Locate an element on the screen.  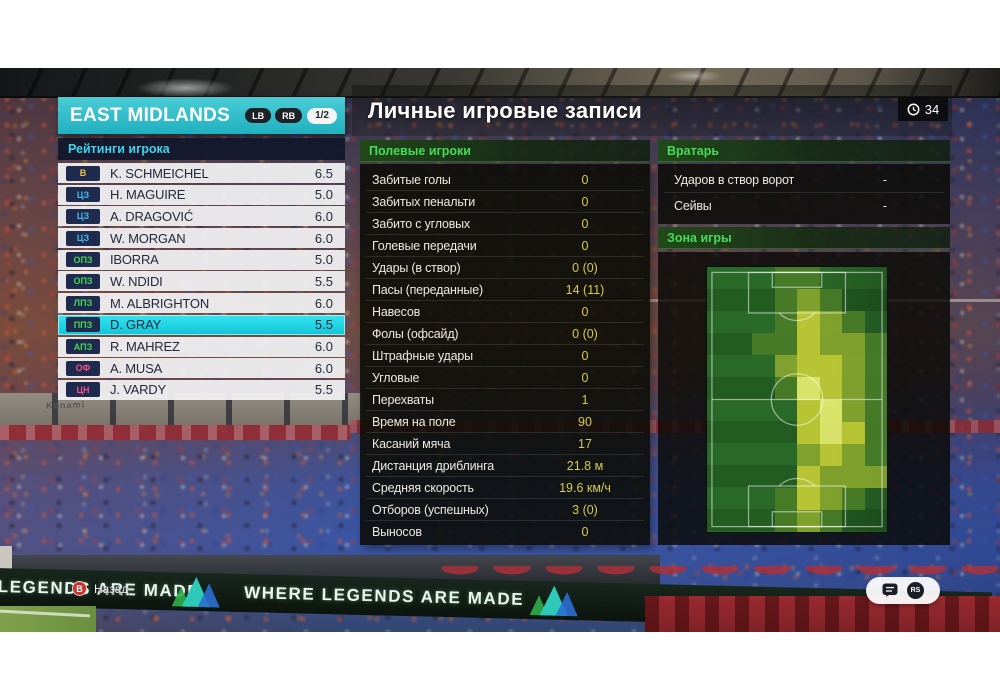
red-banner-strip-left is located at coordinates (175, 432).